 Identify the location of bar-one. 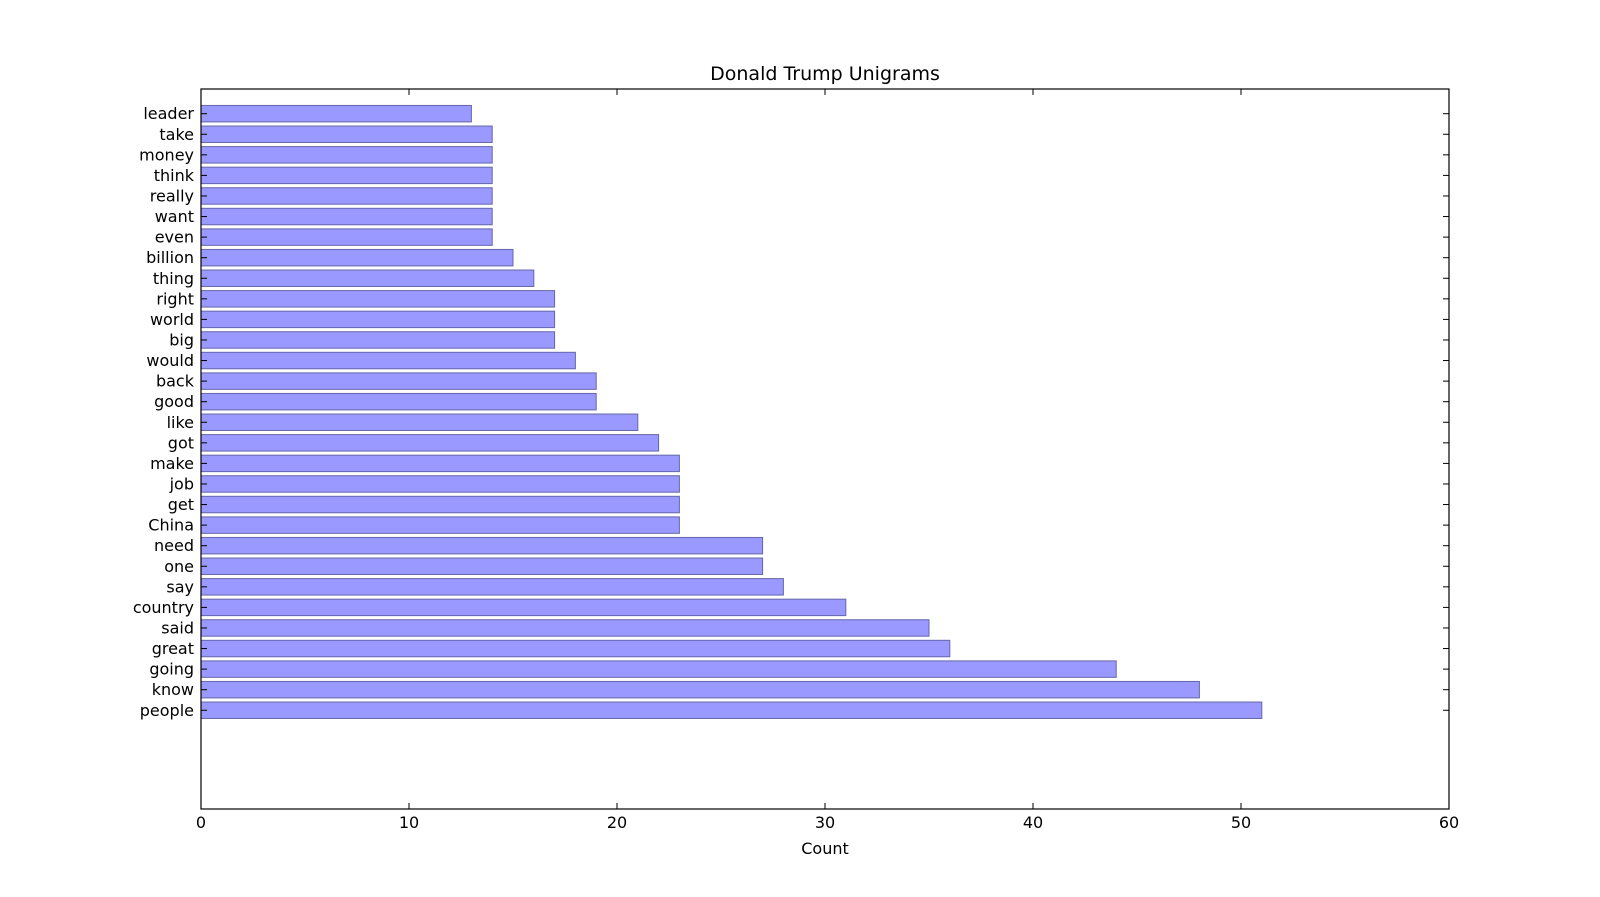
(482, 566).